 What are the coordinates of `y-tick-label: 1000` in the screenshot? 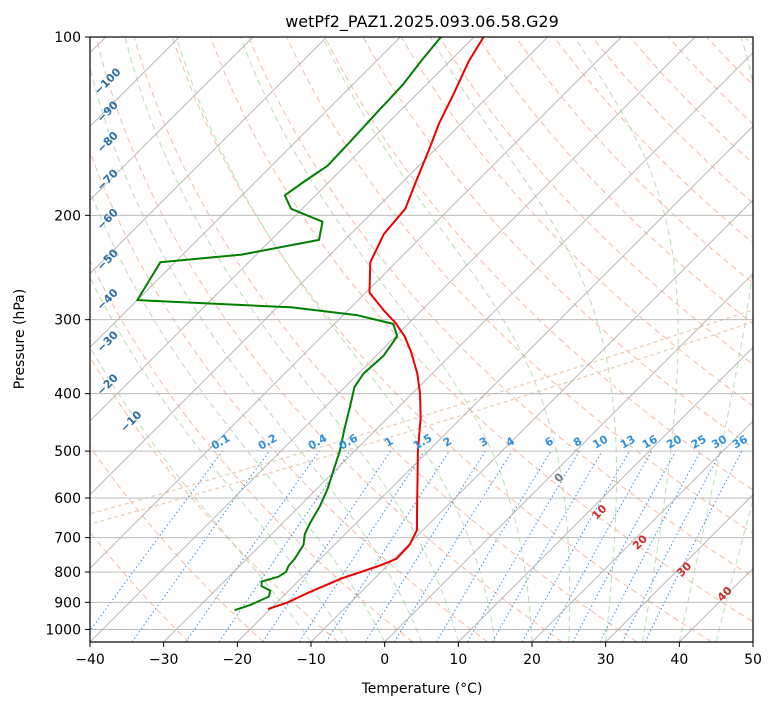 It's located at (63, 630).